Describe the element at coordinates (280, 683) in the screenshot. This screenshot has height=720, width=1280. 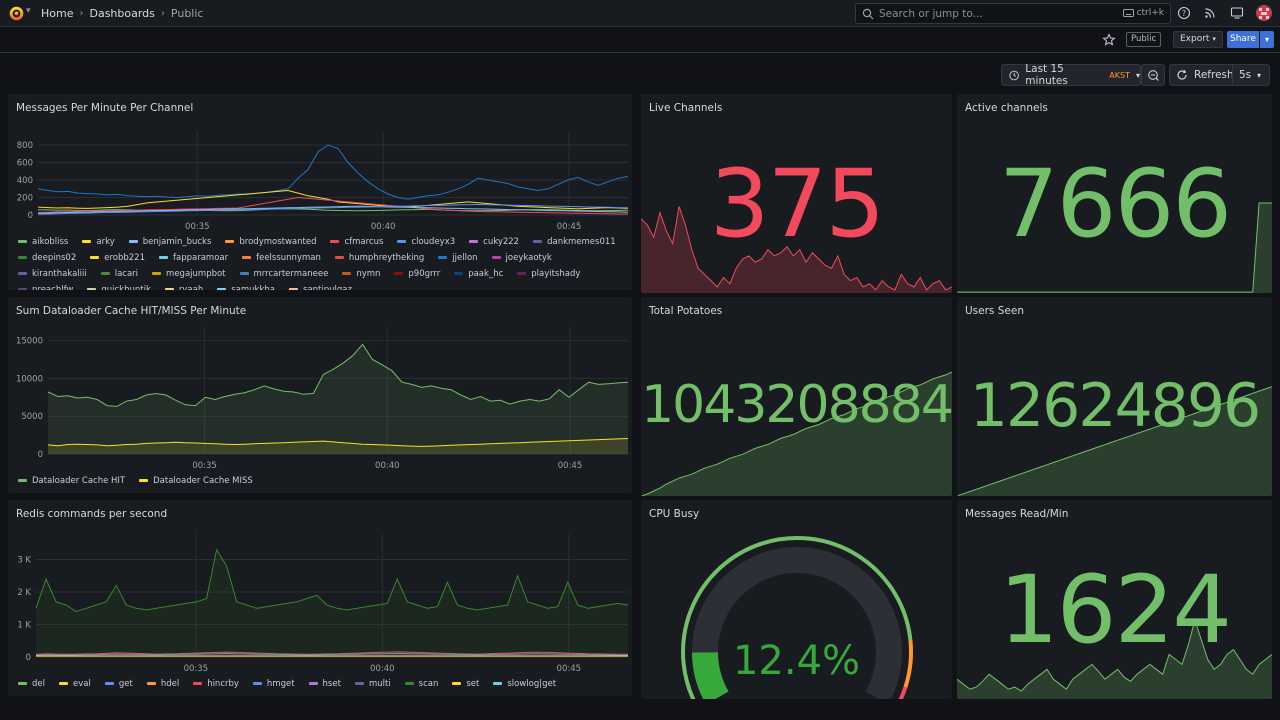
I see `legend-label: hmget` at that location.